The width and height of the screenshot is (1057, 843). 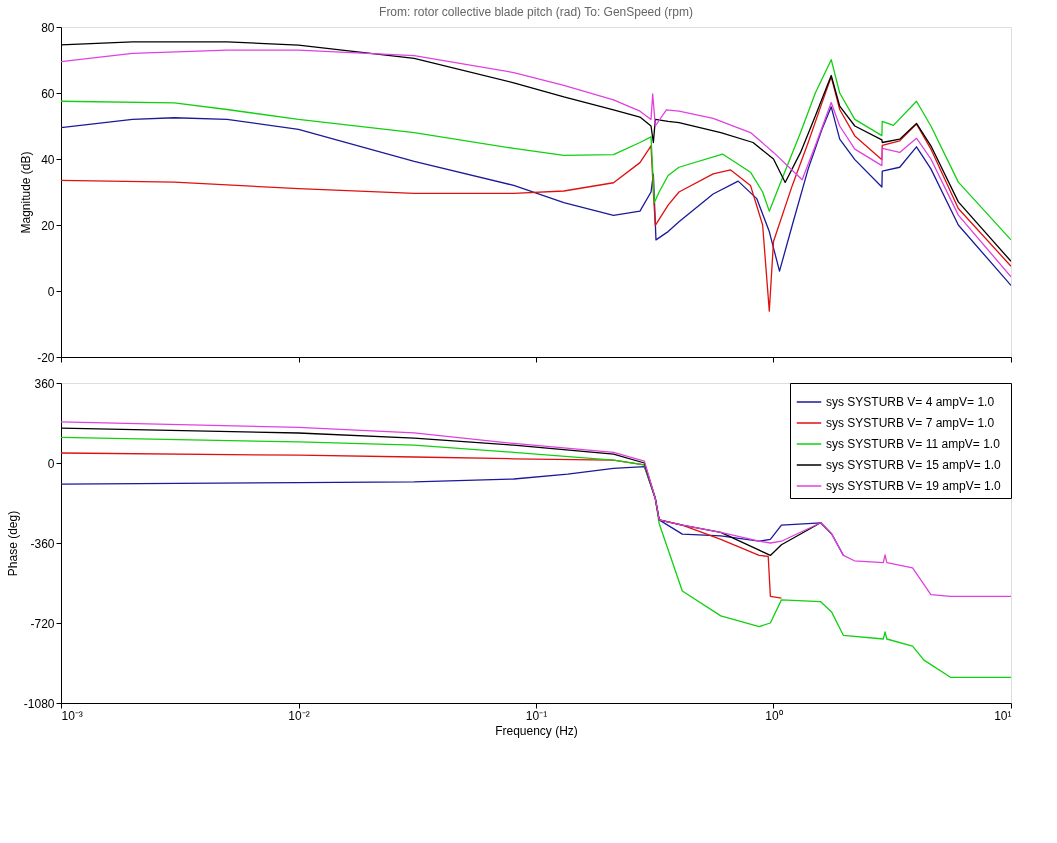 I want to click on x-tick-label: 10⁻¹, so click(x=536, y=715).